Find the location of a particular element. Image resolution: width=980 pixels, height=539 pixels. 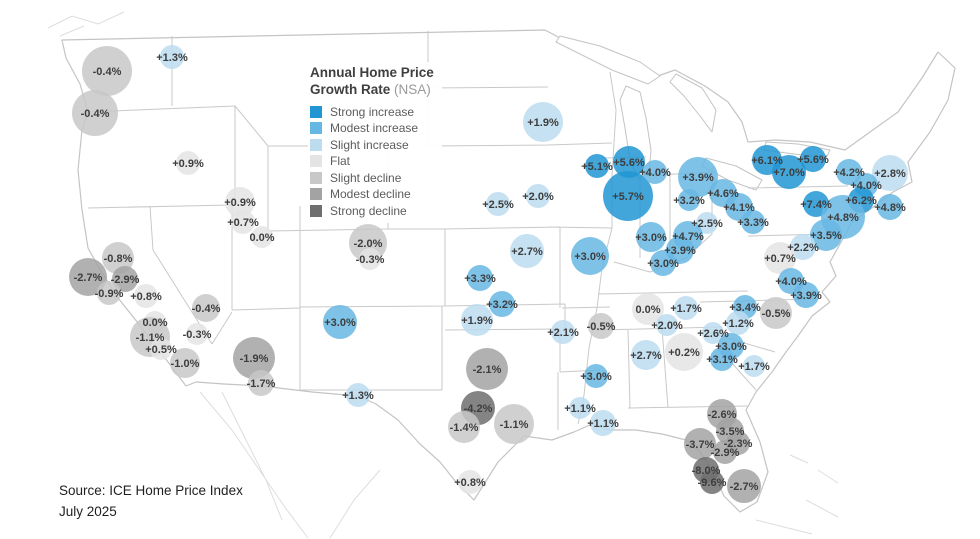

legend-swatch-slight-increase is located at coordinates (316, 144).